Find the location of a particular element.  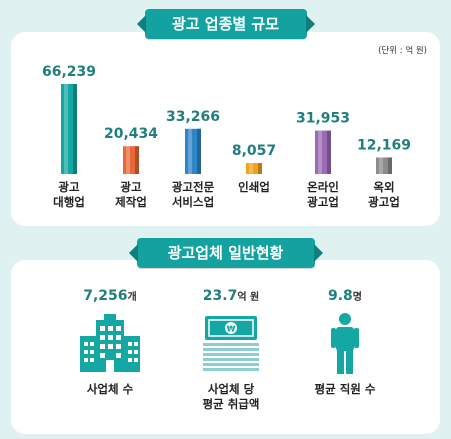

category-label: 대행업 is located at coordinates (69, 202).